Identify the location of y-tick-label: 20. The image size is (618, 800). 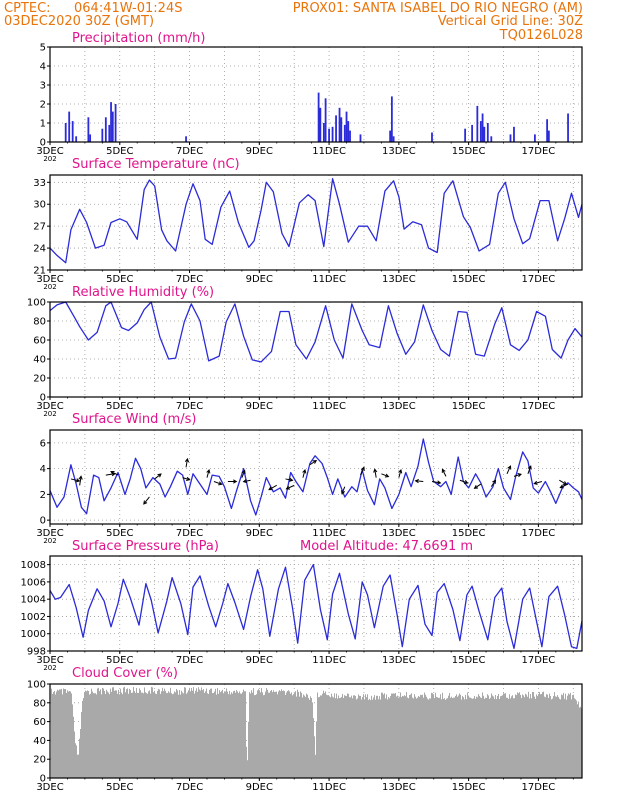
(39, 760).